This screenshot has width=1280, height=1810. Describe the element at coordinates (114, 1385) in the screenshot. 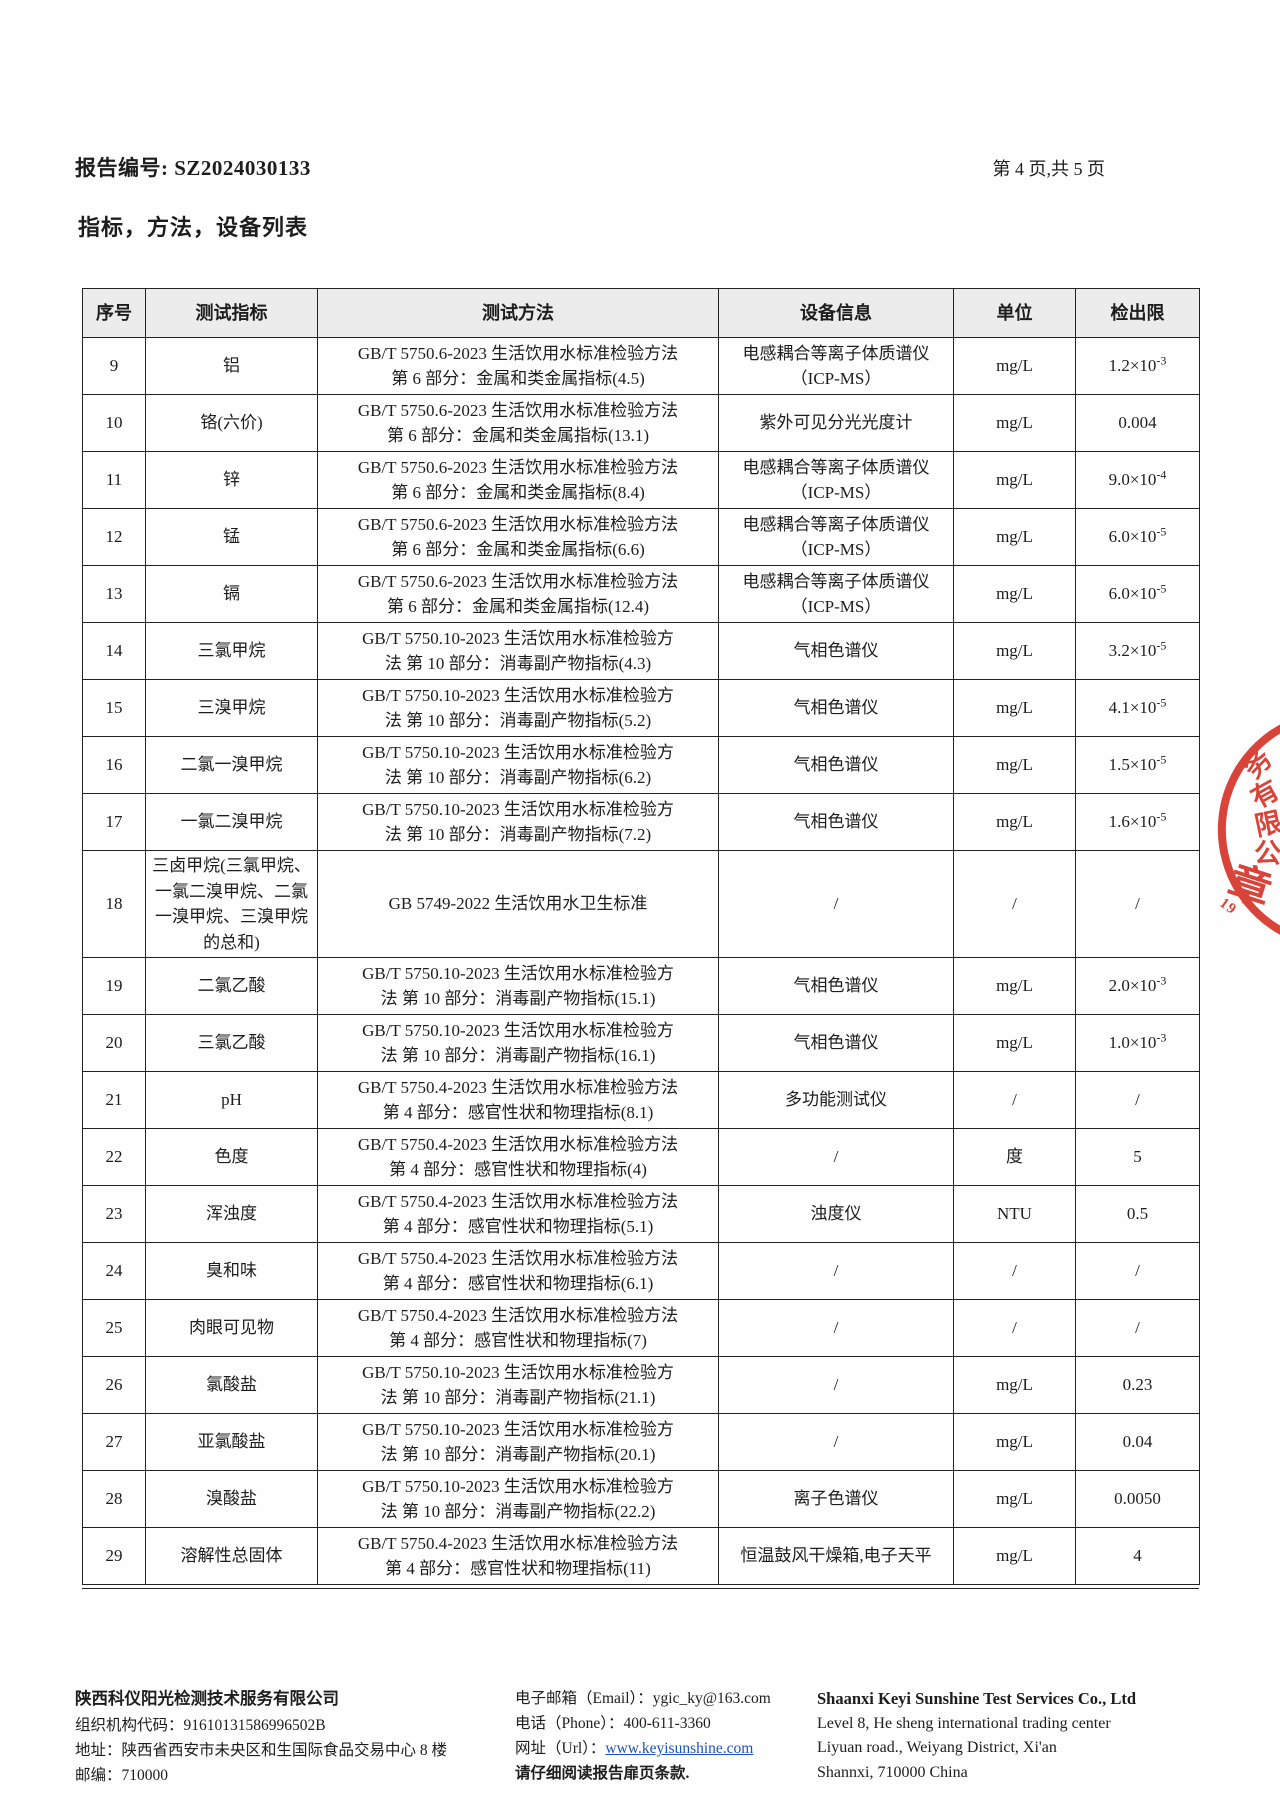

I see `cell-no: 26` at that location.